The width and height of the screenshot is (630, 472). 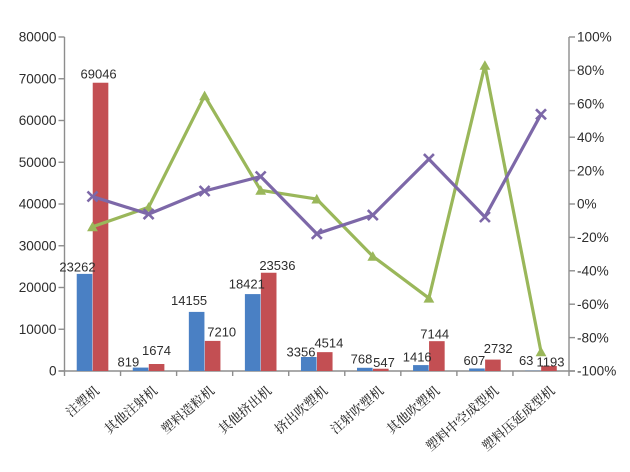 What do you see at coordinates (526, 360) in the screenshot?
I see `svg-text: 63` at bounding box center [526, 360].